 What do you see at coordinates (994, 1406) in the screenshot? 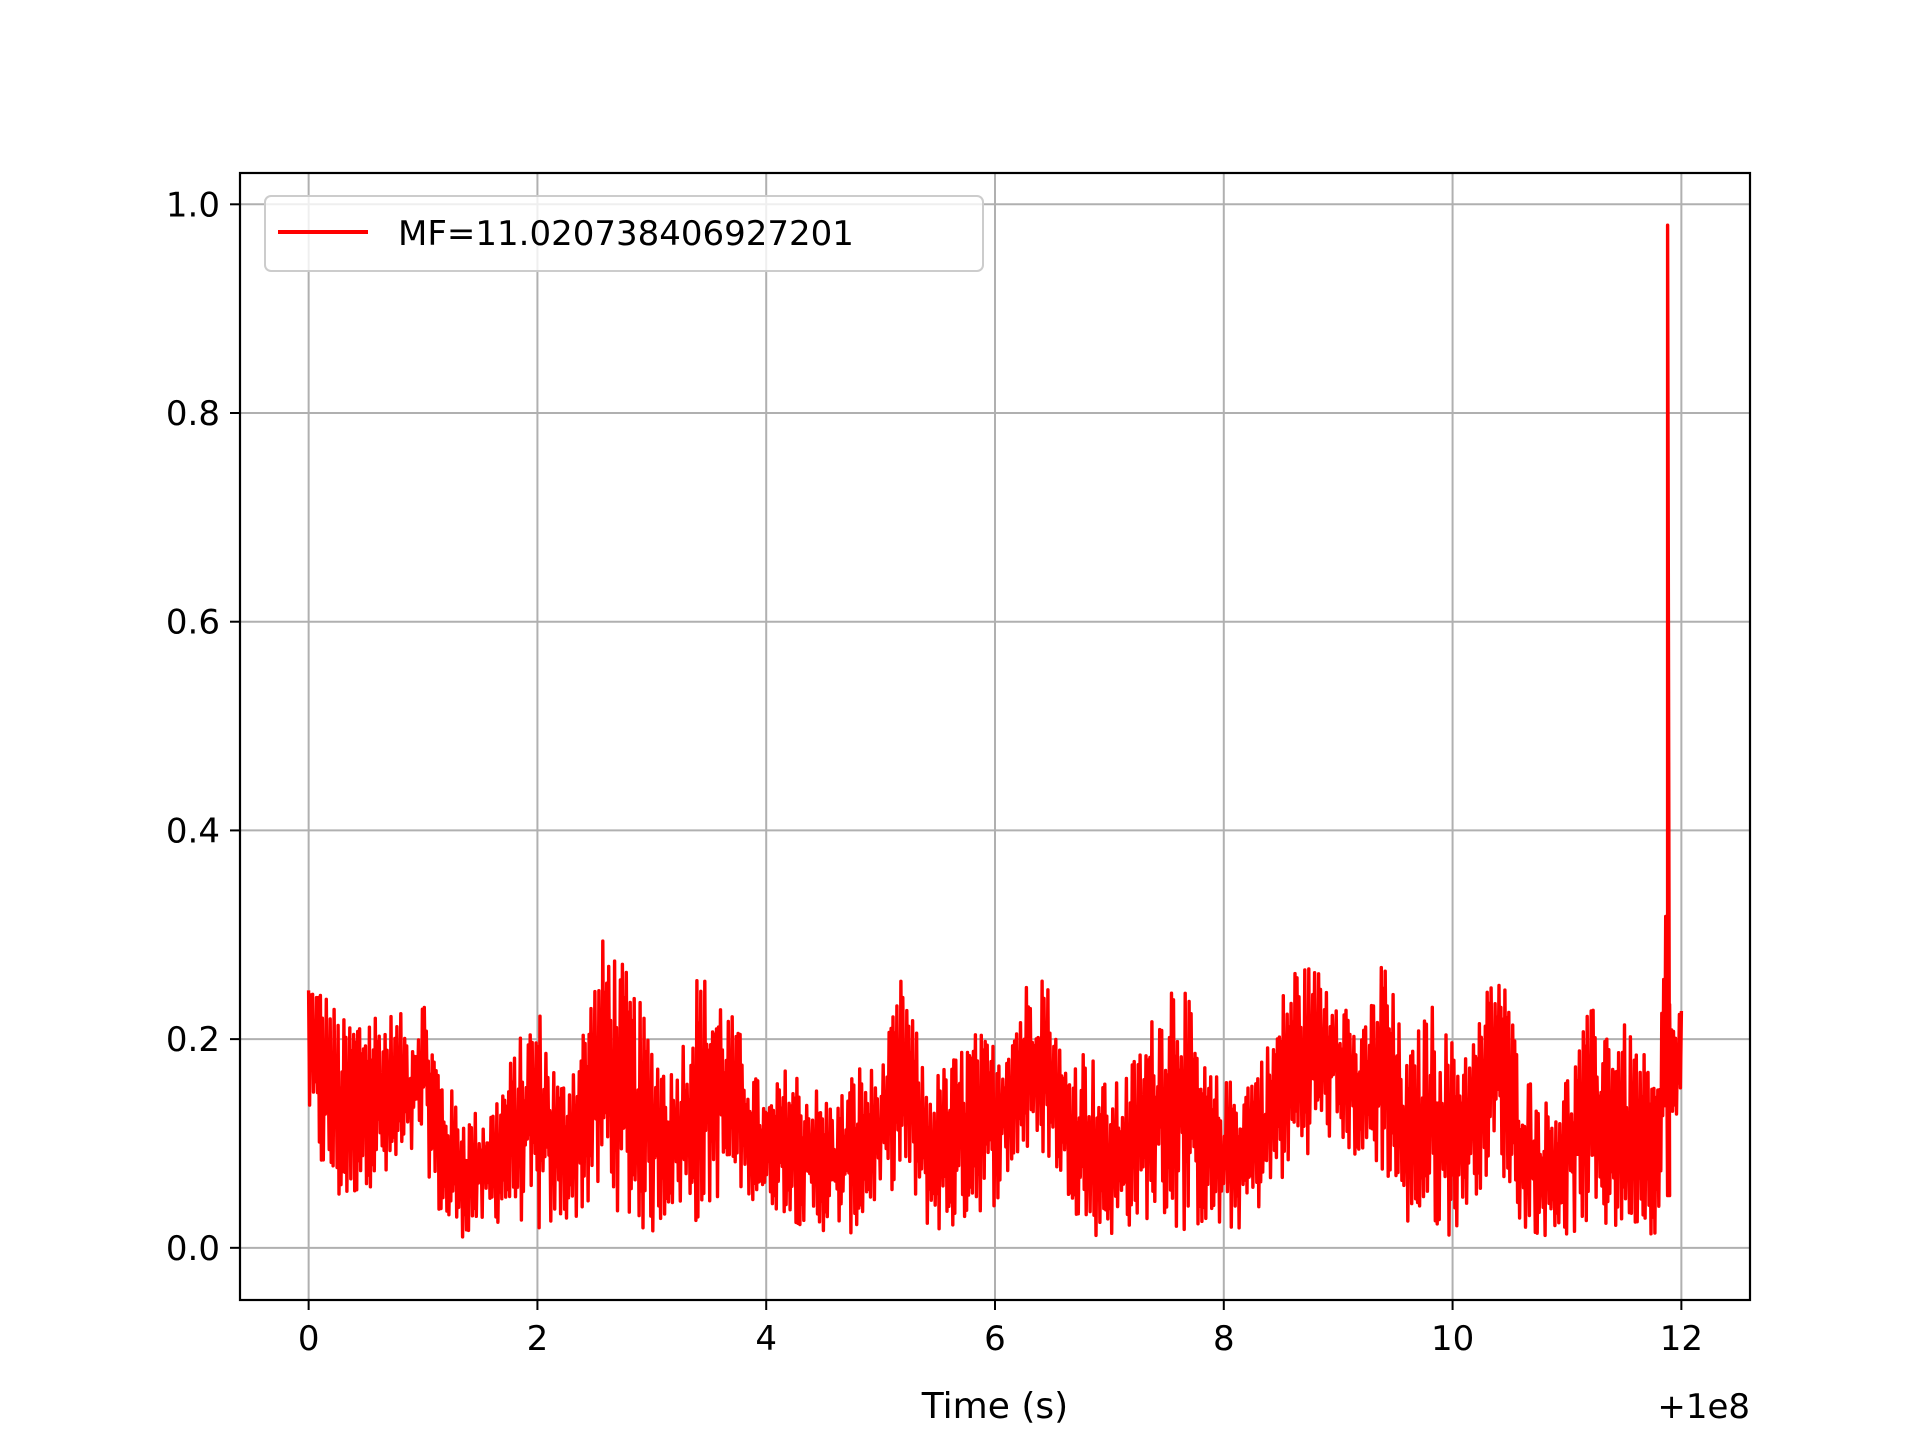
I see `x-axis-title: Time (s)` at bounding box center [994, 1406].